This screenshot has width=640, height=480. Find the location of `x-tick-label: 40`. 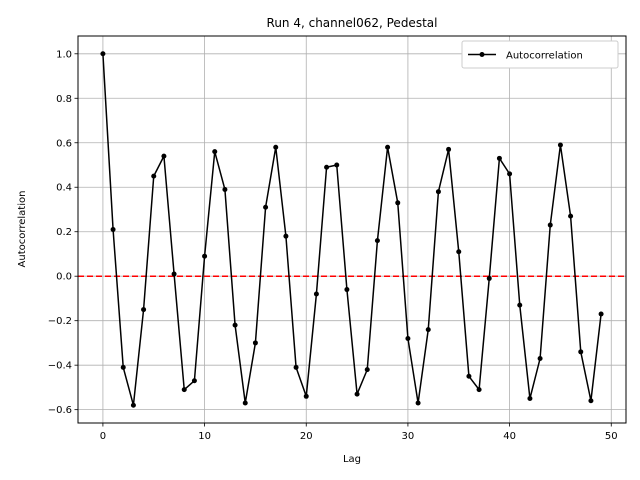

x-tick-label: 40 is located at coordinates (509, 436).